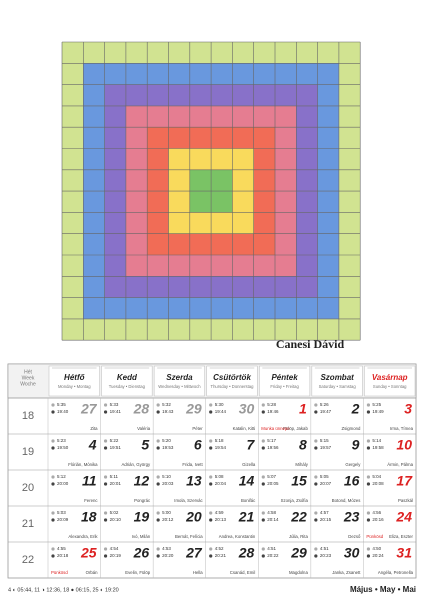 The image size is (424, 600). I want to click on sunset: 20:22, so click(273, 555).